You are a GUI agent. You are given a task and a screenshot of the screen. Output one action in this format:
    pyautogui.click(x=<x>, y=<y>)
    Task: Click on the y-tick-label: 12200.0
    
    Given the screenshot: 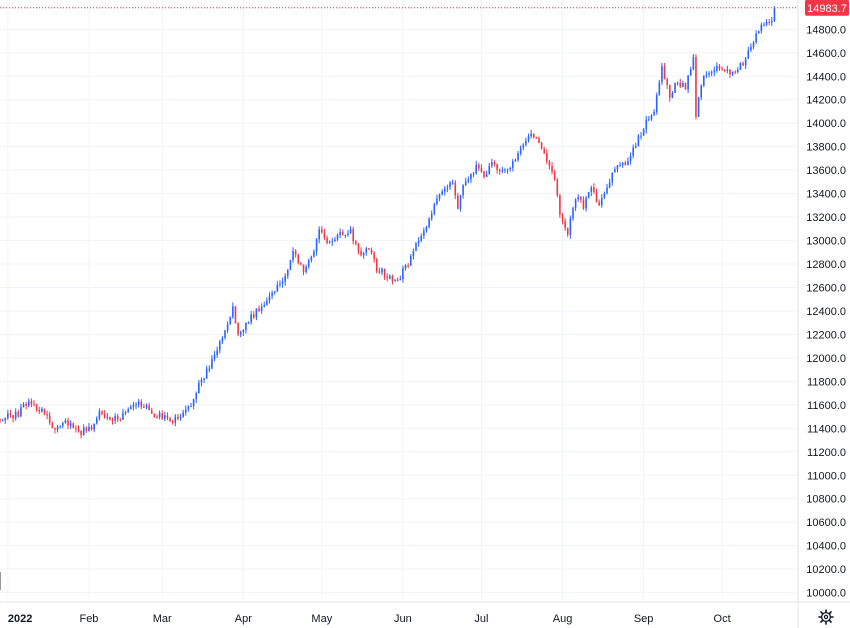 What is the action you would take?
    pyautogui.click(x=826, y=335)
    